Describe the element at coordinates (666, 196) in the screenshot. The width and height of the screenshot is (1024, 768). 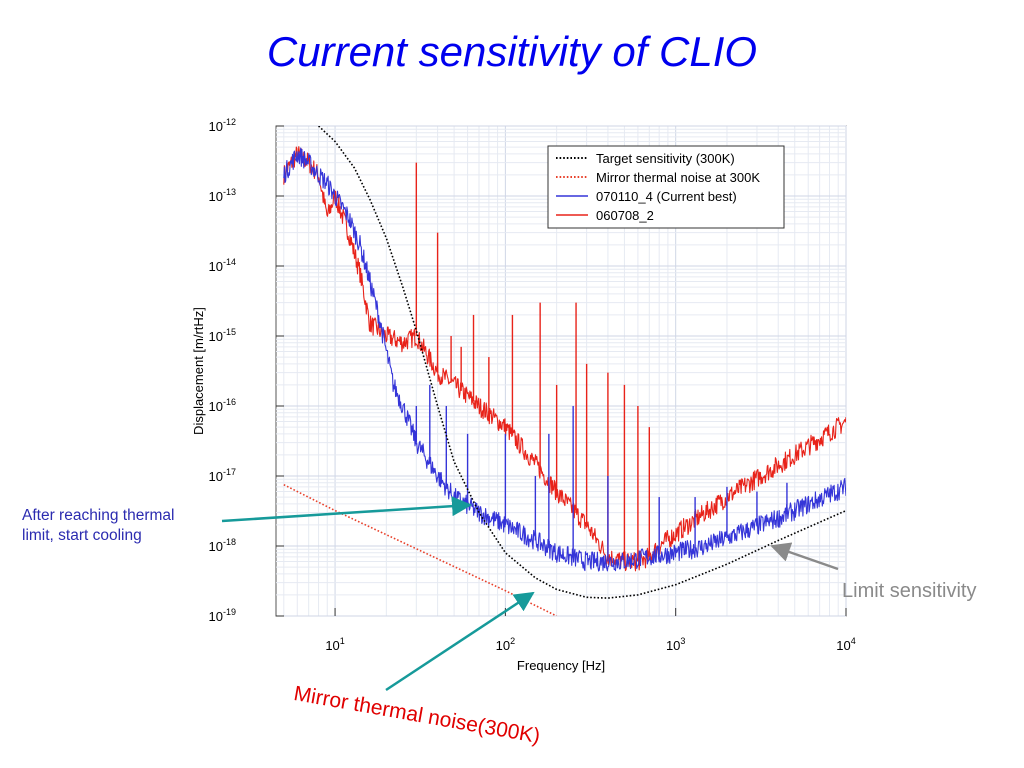
I see `legend-label: 070110_4 (Current best)` at that location.